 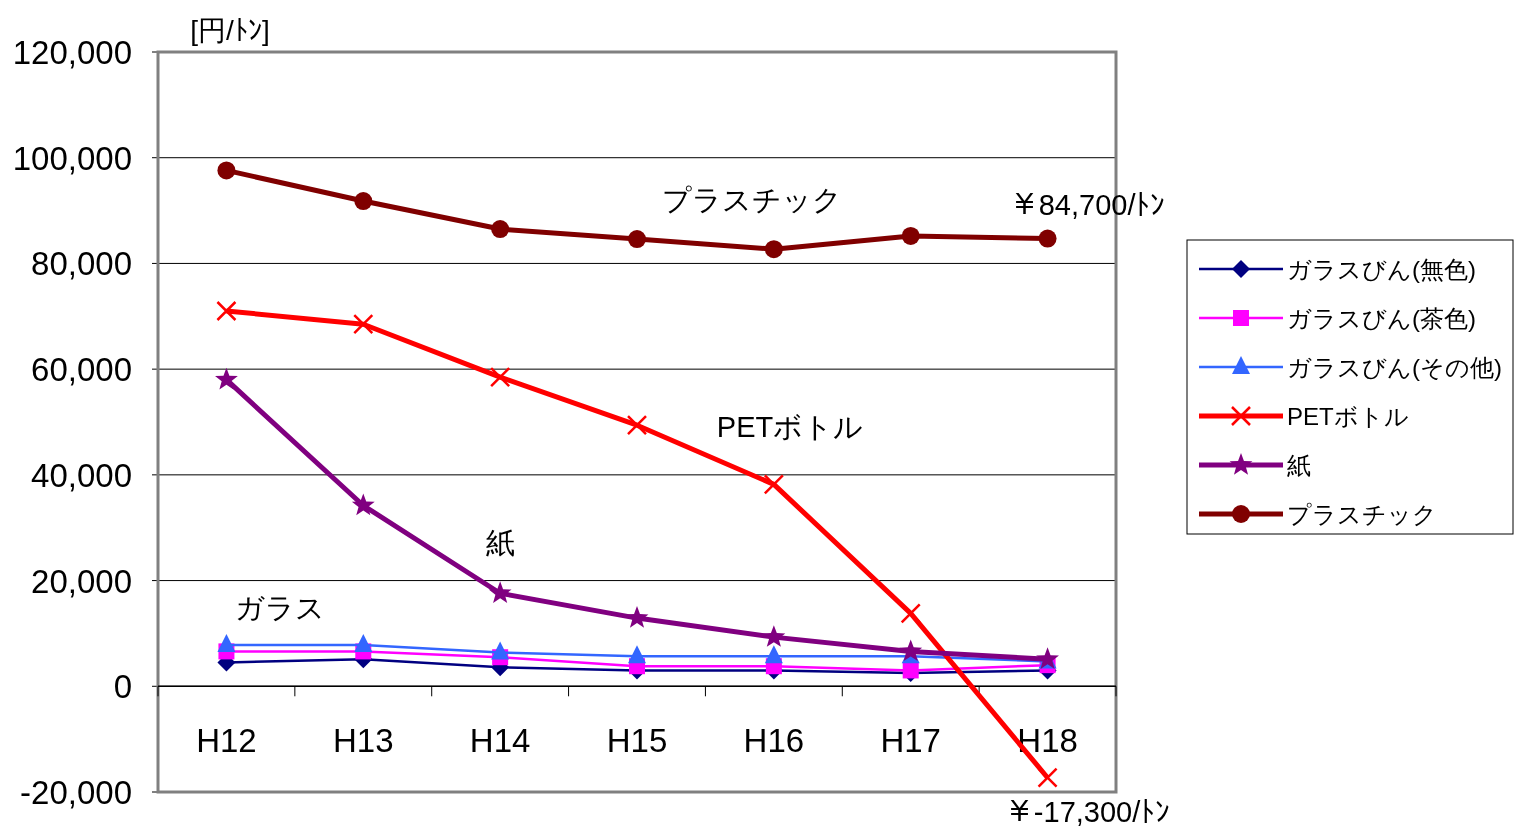 I want to click on annotation: 紙, so click(x=500, y=543).